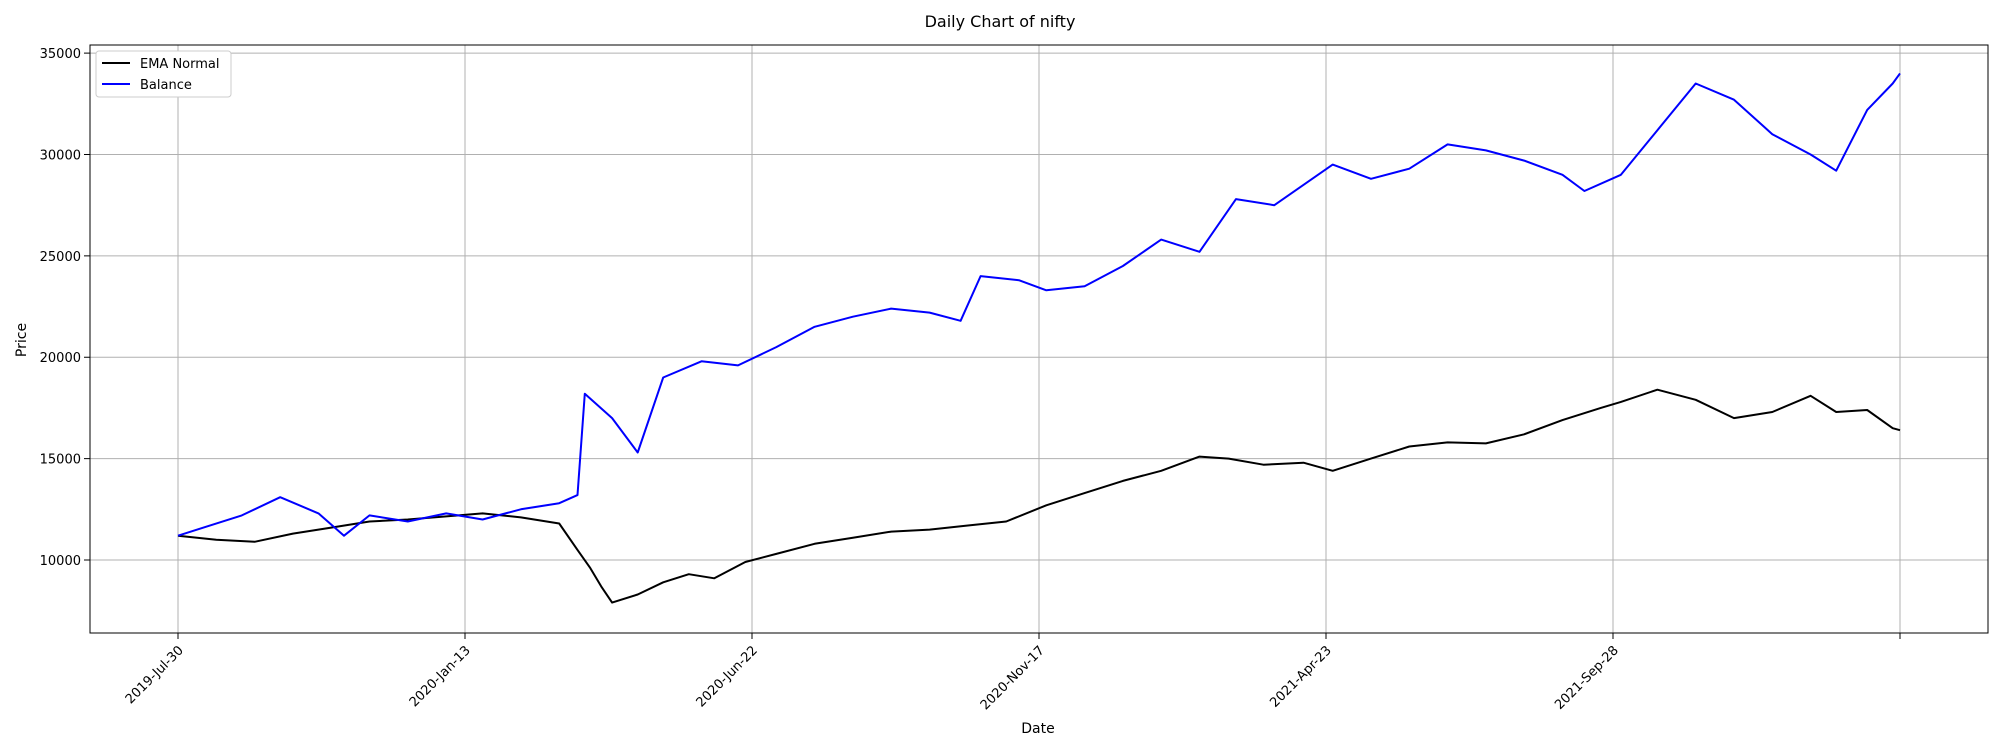  What do you see at coordinates (60, 54) in the screenshot?
I see `y-tick-label: 35000` at bounding box center [60, 54].